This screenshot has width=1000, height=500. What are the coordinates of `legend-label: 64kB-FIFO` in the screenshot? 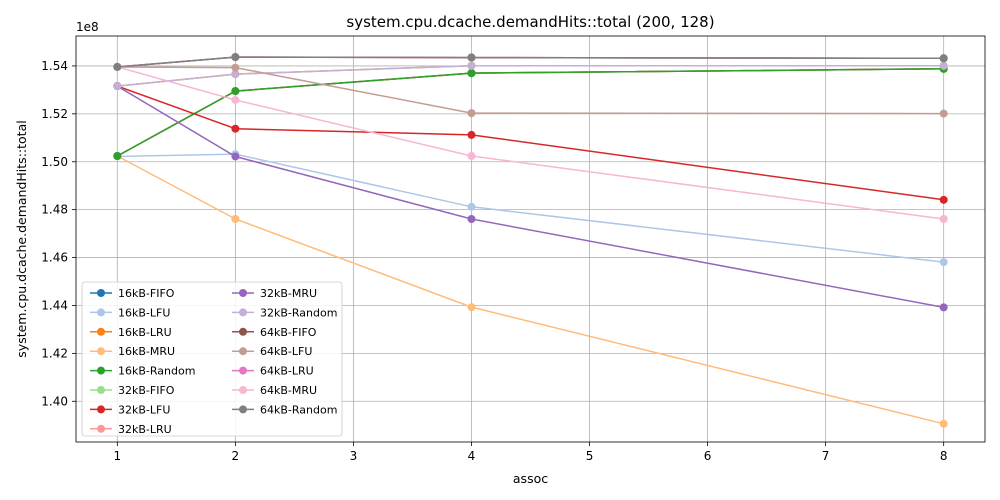 It's located at (288, 332).